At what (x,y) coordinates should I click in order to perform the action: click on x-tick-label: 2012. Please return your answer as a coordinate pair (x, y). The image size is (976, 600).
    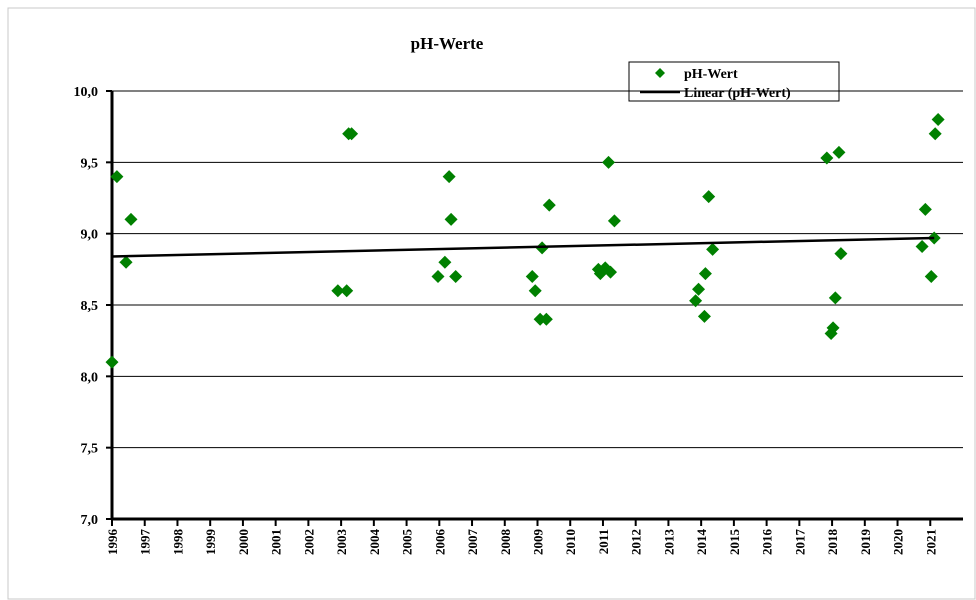
    Looking at the image, I should click on (636, 542).